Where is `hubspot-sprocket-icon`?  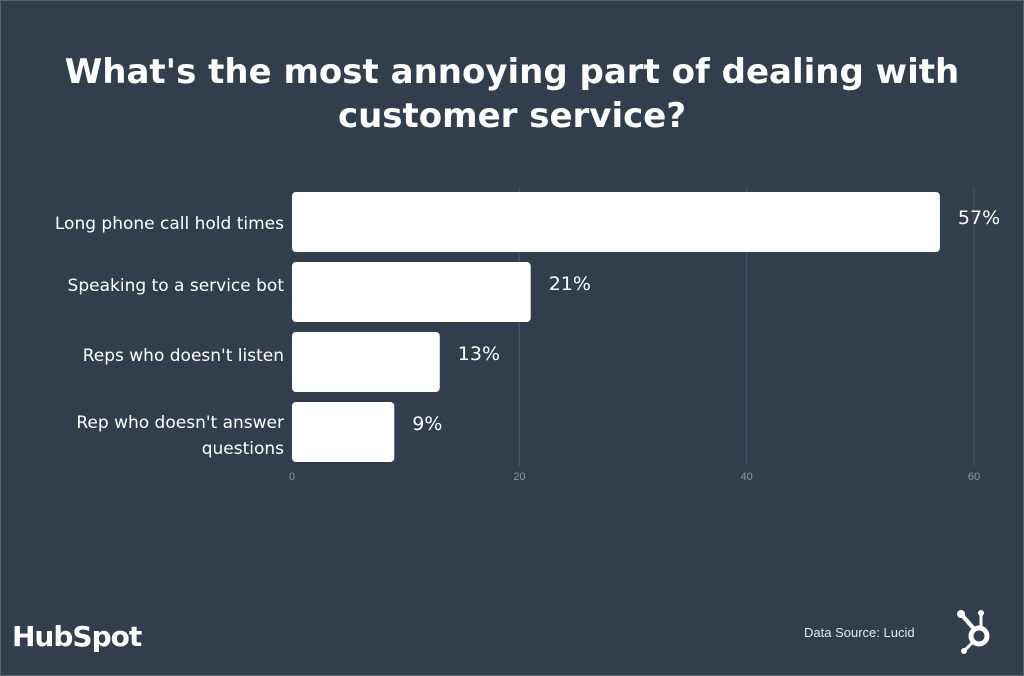 hubspot-sprocket-icon is located at coordinates (973, 632).